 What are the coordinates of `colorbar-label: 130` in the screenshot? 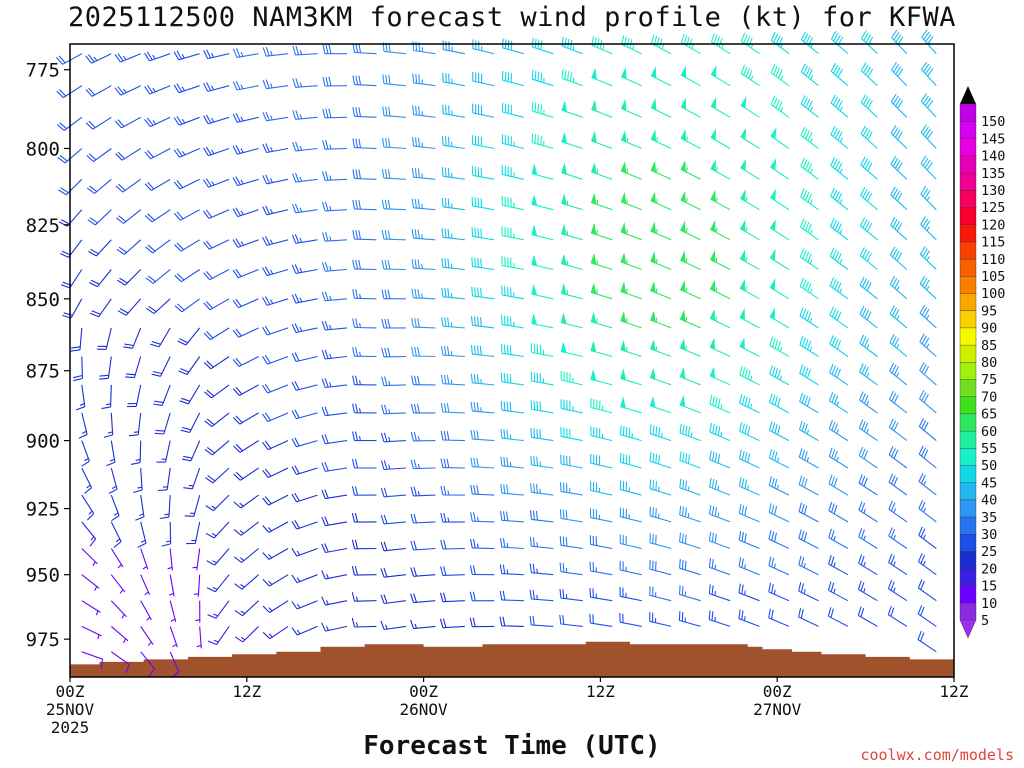 It's located at (993, 191).